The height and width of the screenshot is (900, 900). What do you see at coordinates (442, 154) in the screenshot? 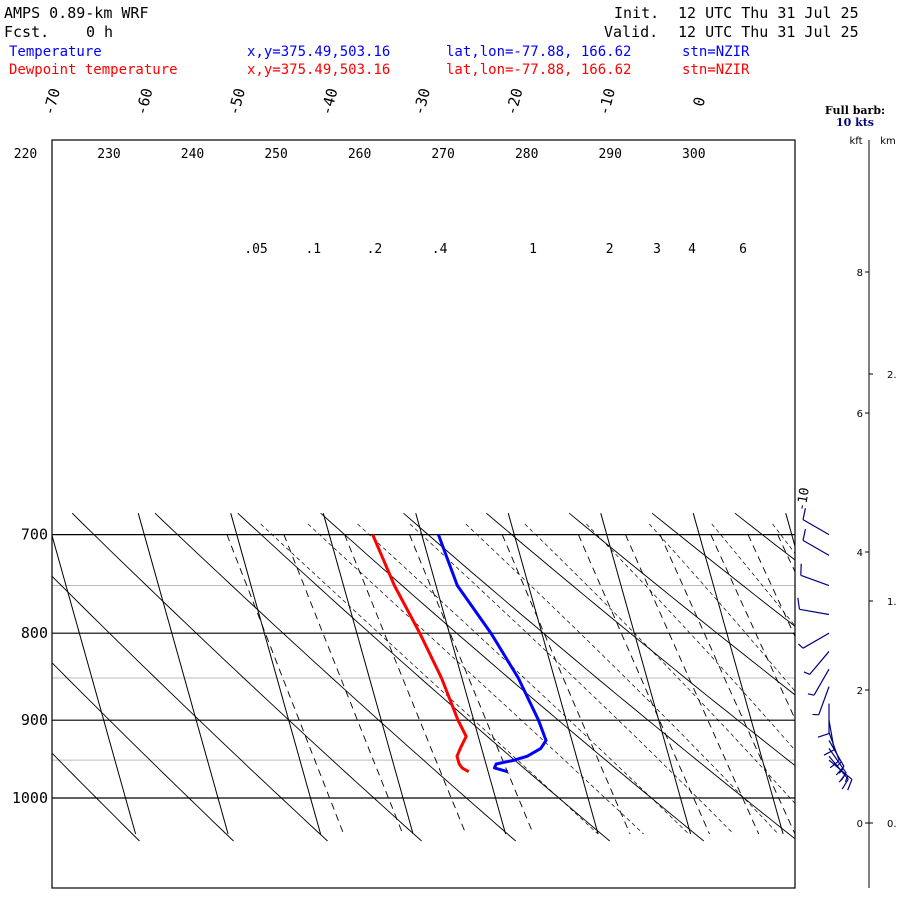
I see `theta-label: 270` at bounding box center [442, 154].